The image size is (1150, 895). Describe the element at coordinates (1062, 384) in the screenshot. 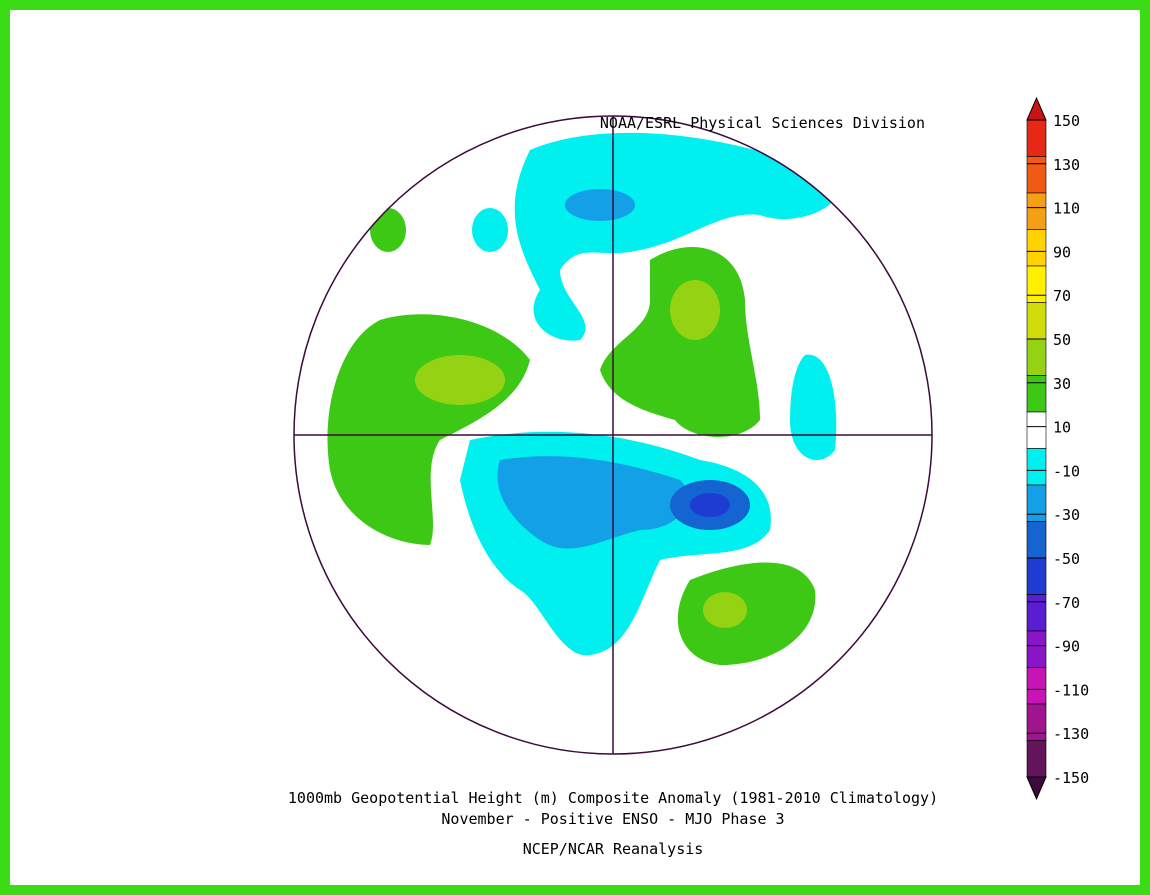

I see `colorbar-label: 30` at that location.